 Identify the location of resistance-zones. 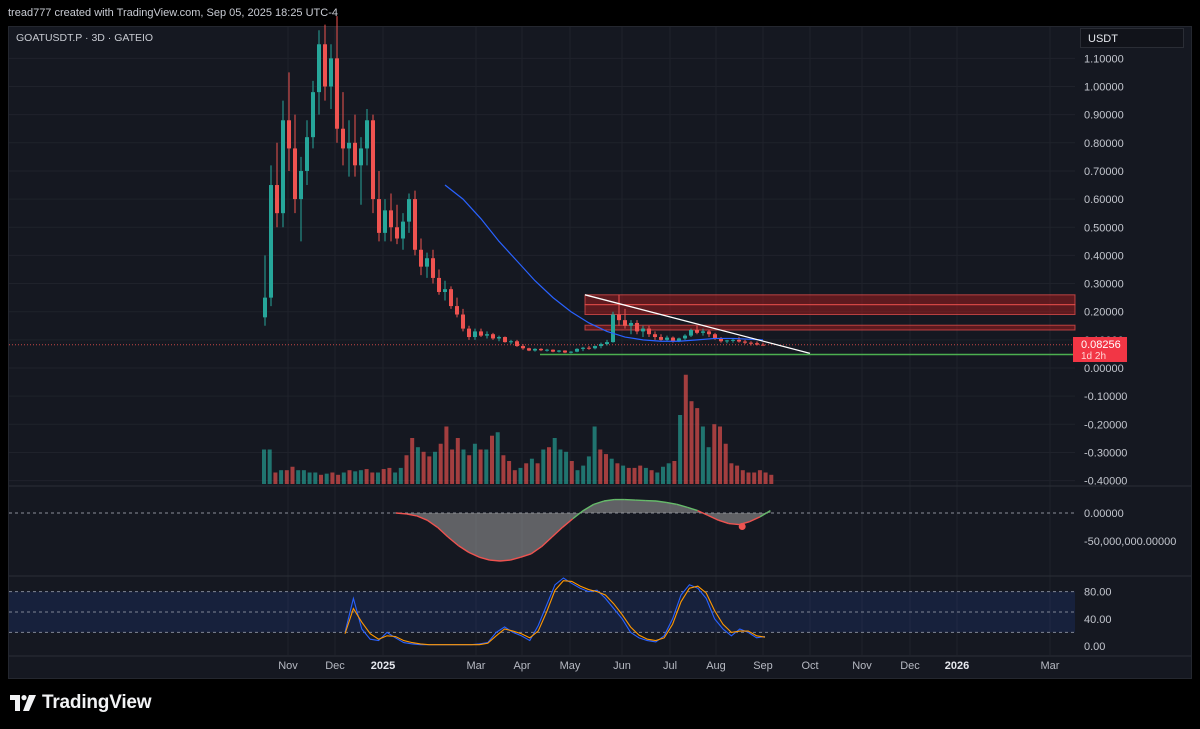
(542, 320).